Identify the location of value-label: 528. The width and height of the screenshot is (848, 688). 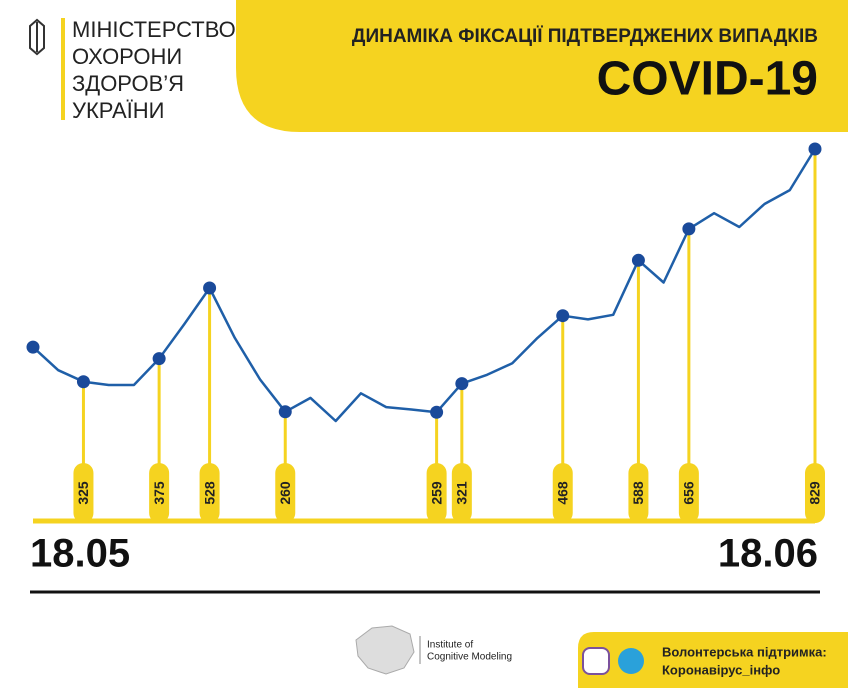
(209, 493).